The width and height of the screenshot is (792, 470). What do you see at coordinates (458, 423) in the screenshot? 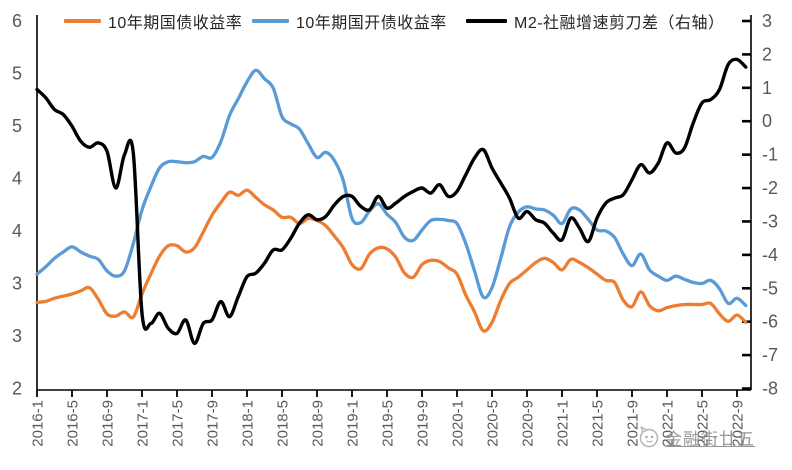
I see `x-axis-tick-label: 2020-1` at bounding box center [458, 423].